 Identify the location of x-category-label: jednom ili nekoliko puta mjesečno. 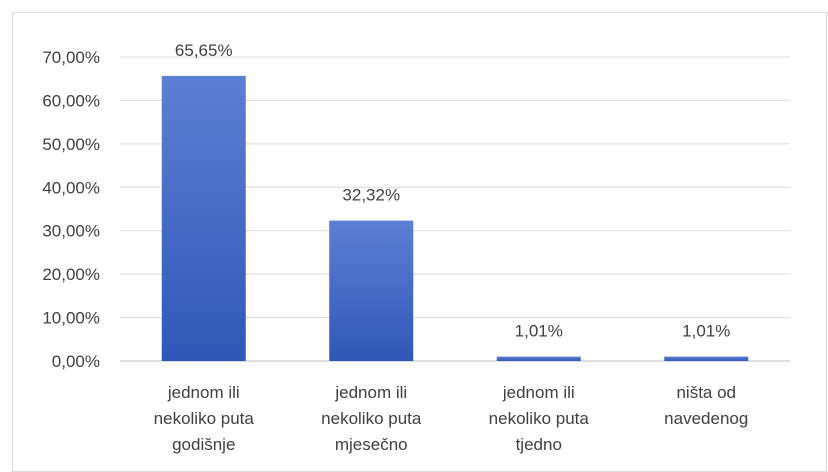
(371, 418).